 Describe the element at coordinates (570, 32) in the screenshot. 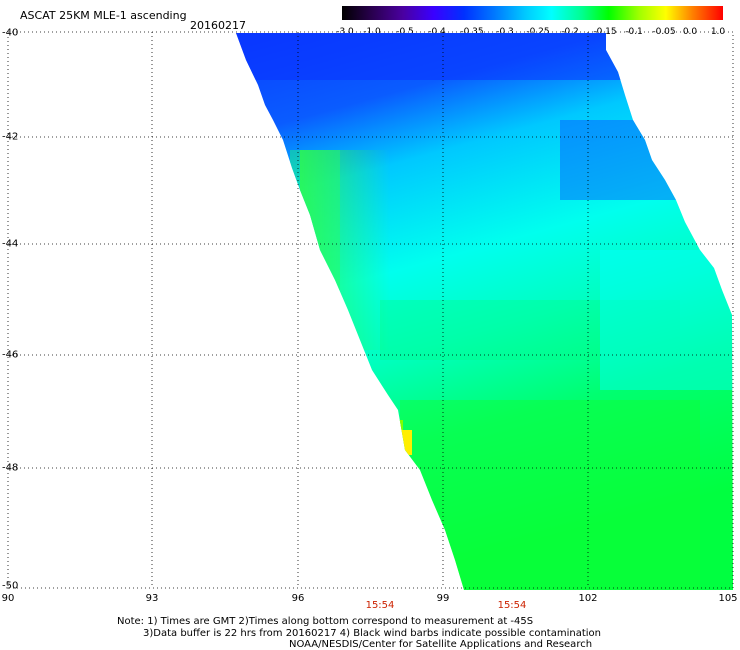

I see `color-scale-label: -0.2` at that location.